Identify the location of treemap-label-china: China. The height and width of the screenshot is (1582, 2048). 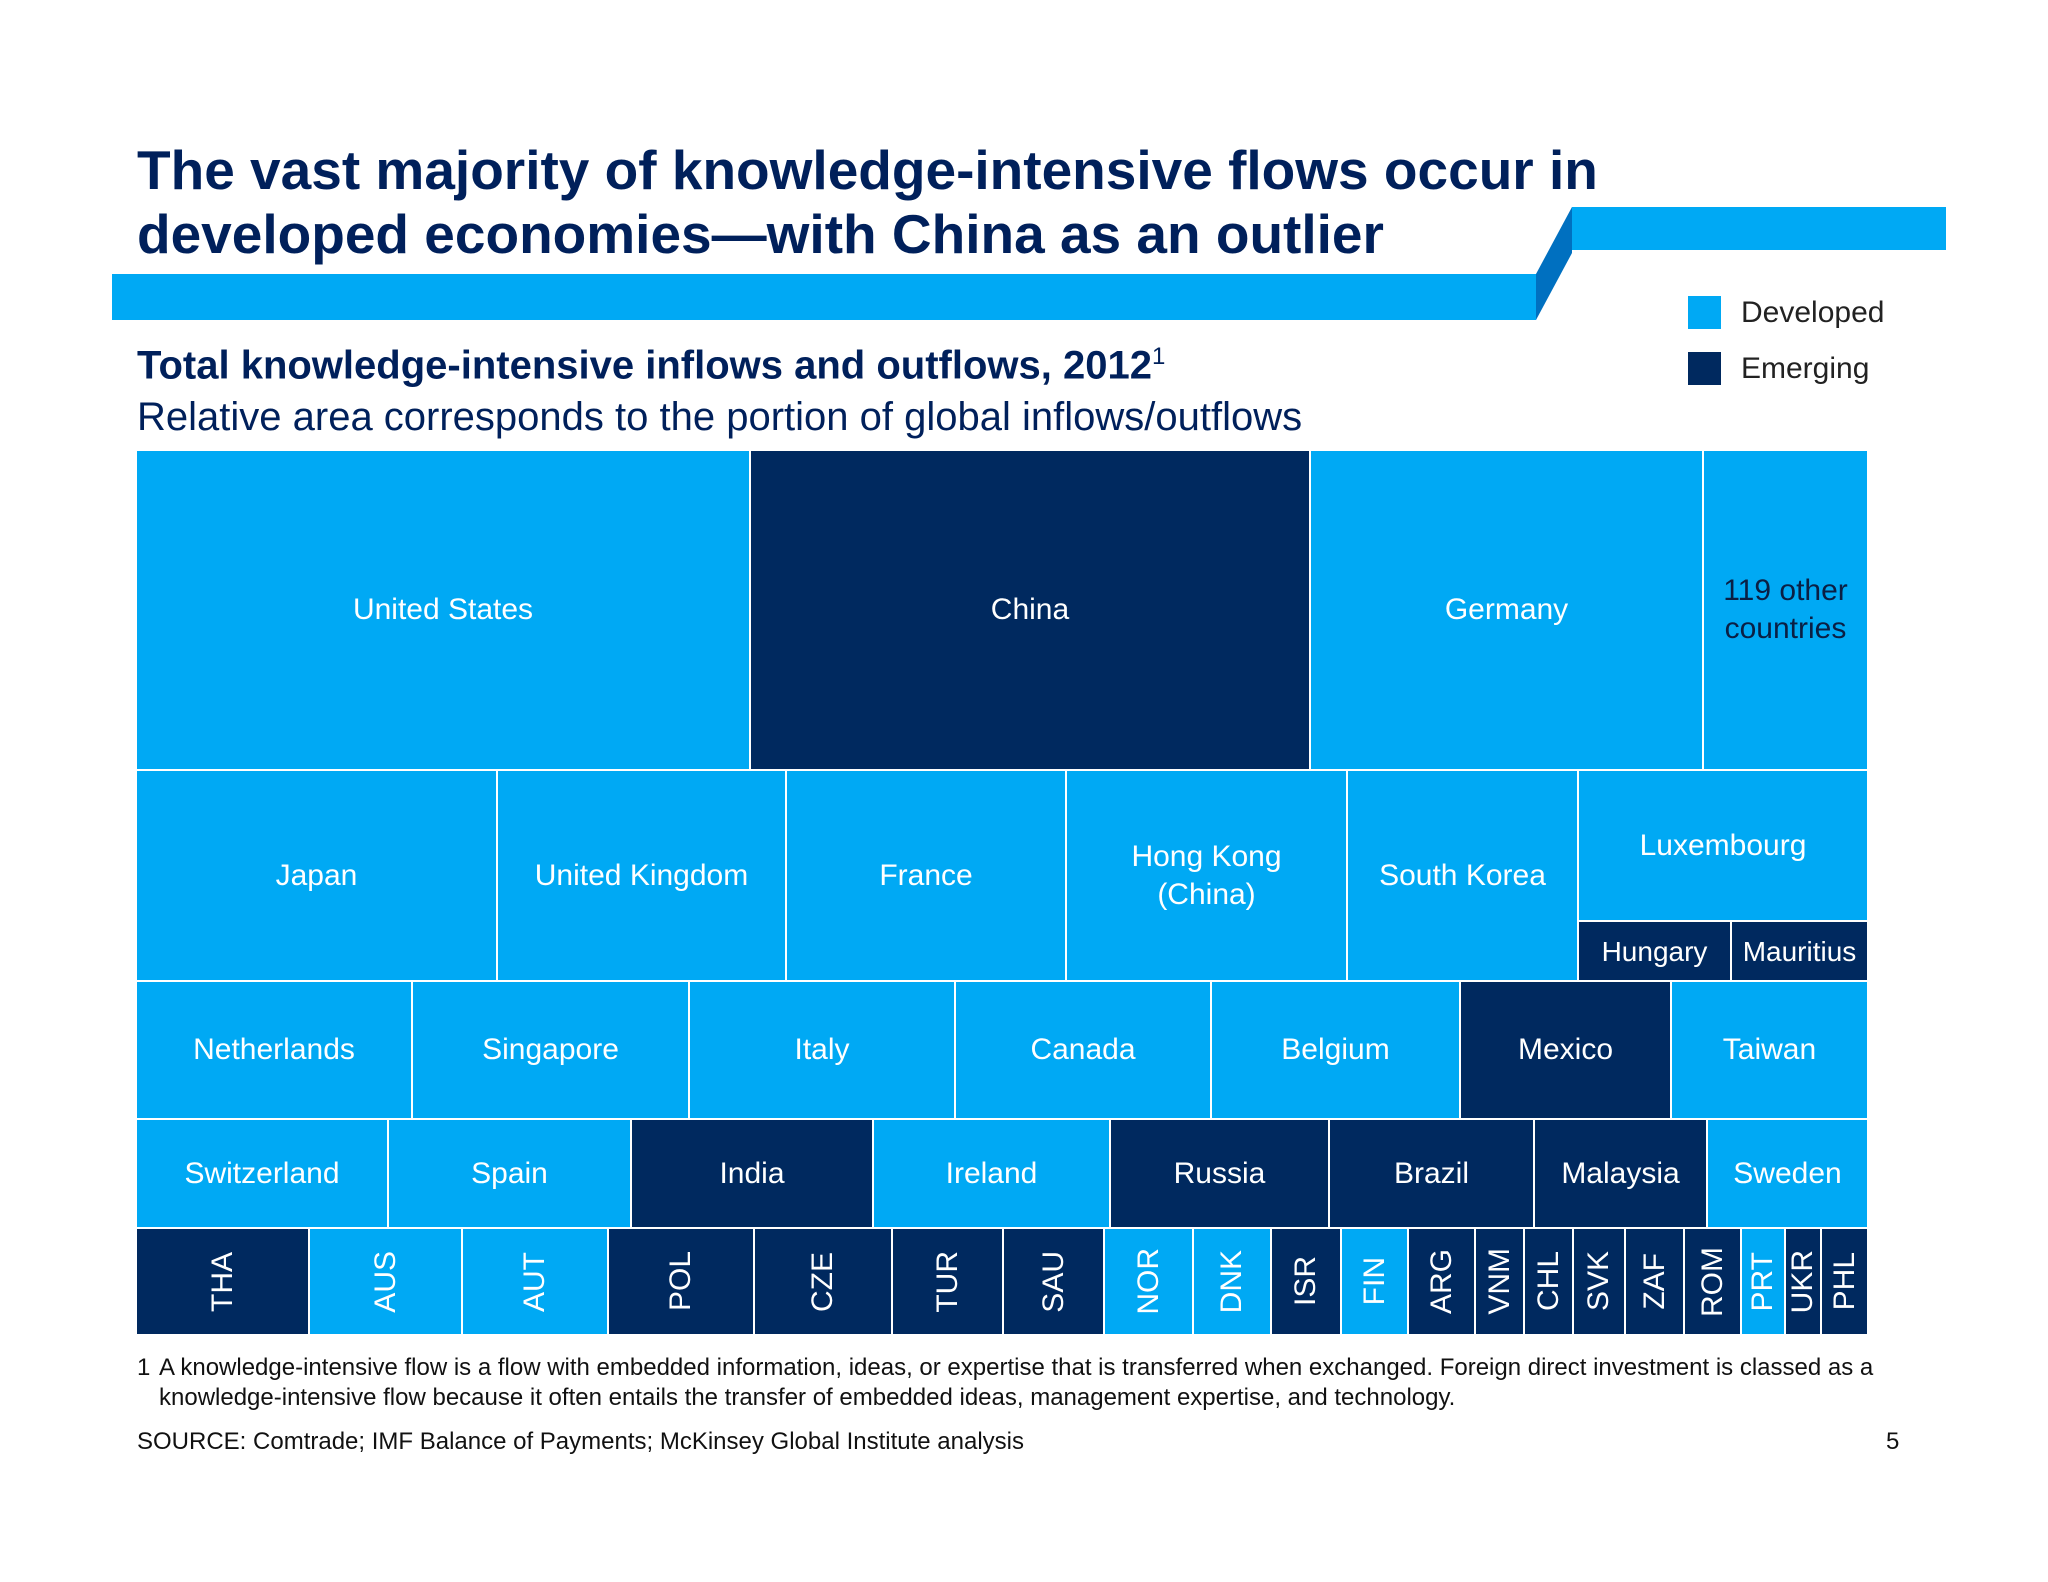
(1030, 610).